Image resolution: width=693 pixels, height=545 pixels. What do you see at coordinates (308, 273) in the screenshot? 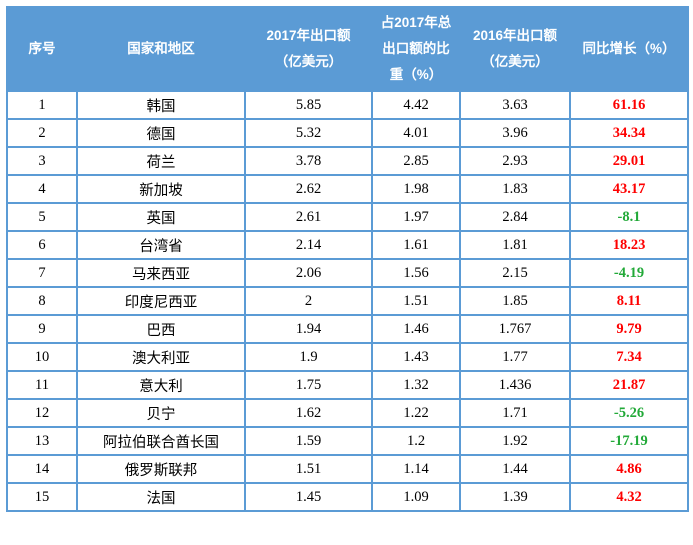
I see `export-2017-cell: 2.06` at bounding box center [308, 273].